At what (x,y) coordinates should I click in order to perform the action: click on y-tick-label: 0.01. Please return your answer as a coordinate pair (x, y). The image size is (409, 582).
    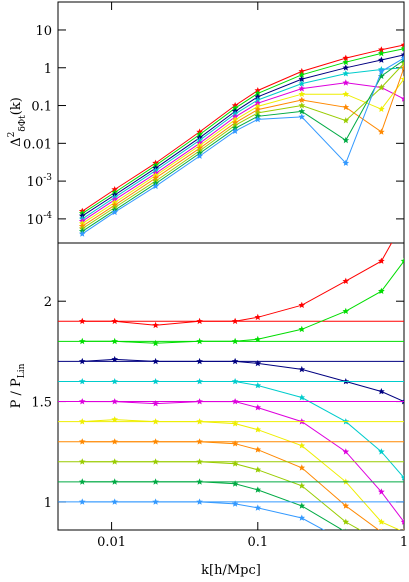
    Looking at the image, I should click on (37, 144).